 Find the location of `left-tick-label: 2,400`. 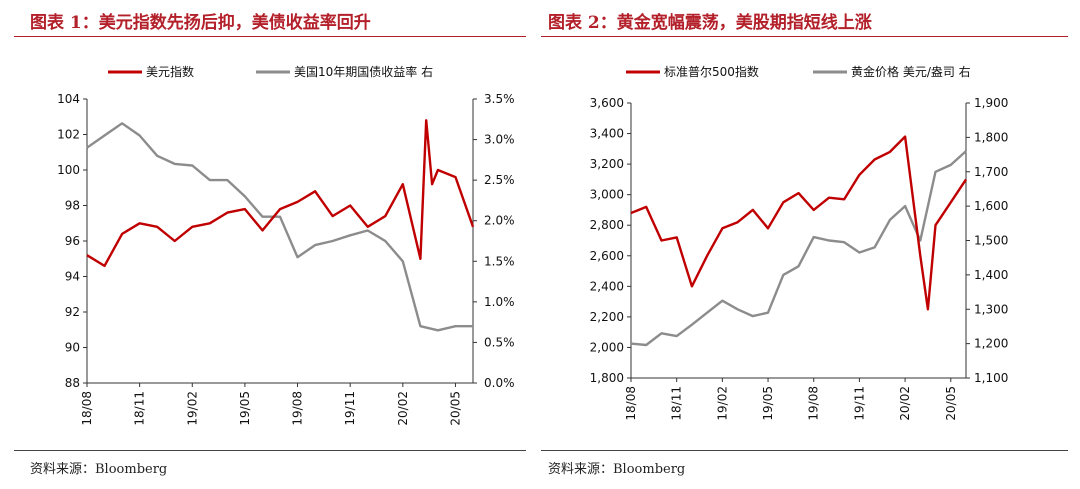

left-tick-label: 2,400 is located at coordinates (607, 286).